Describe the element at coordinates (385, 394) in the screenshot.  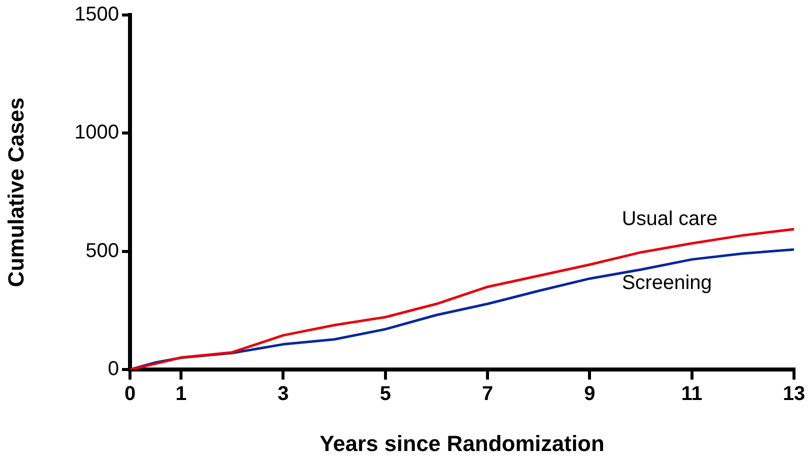
I see `x-tick-label: 5` at that location.